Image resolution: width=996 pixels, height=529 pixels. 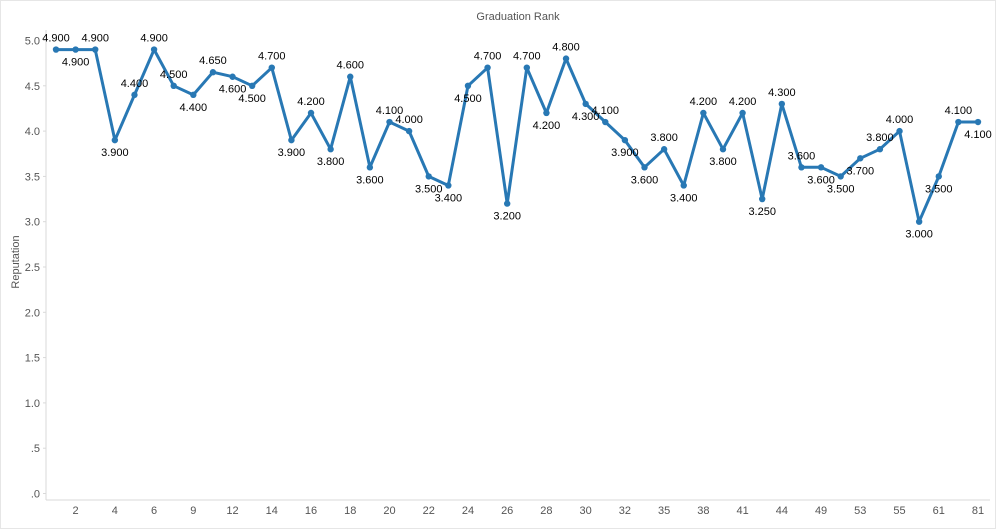 I want to click on x-tick-label: 20, so click(x=389, y=511).